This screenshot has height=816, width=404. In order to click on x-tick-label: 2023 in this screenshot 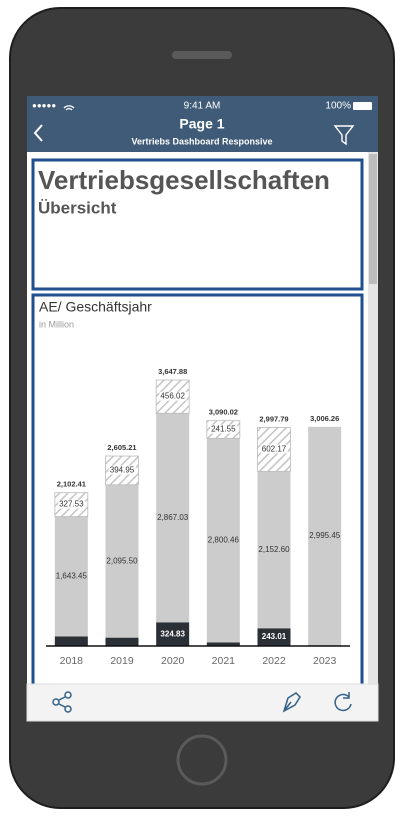, I will do `click(325, 661)`.